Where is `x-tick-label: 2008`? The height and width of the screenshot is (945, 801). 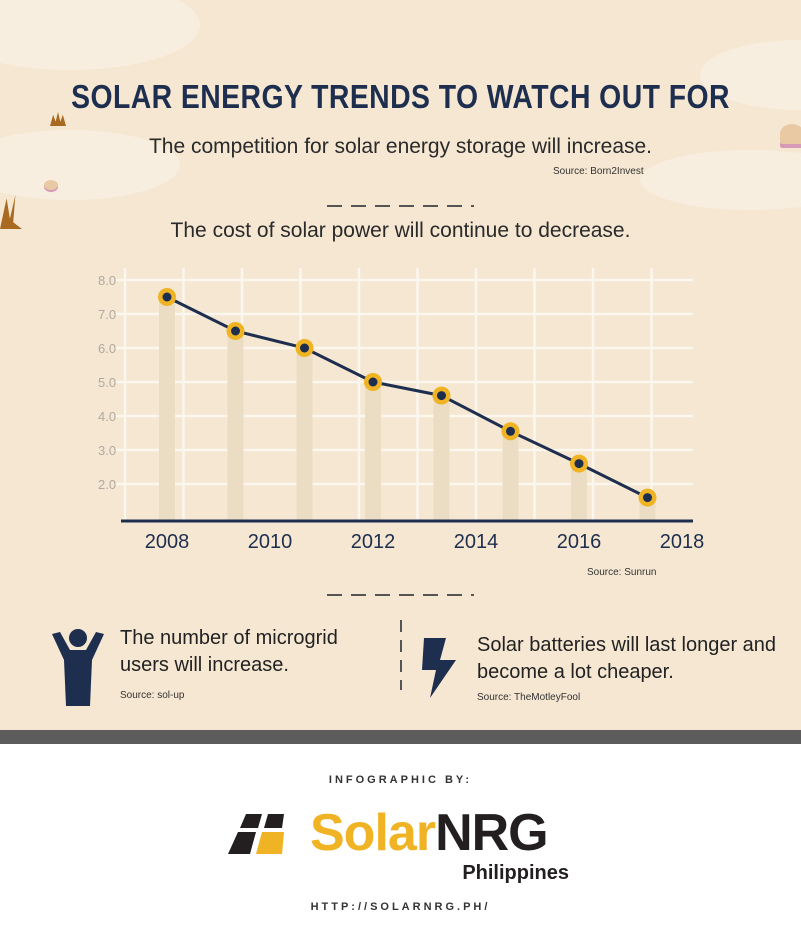 x-tick-label: 2008 is located at coordinates (167, 542).